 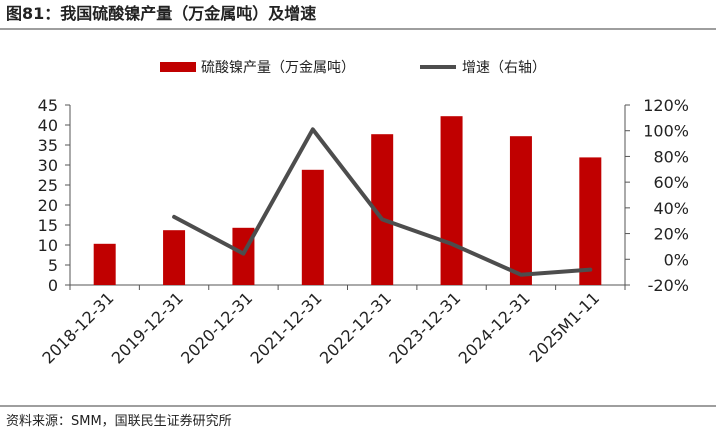 I want to click on y-left-tick-label: 5, so click(x=53, y=265).